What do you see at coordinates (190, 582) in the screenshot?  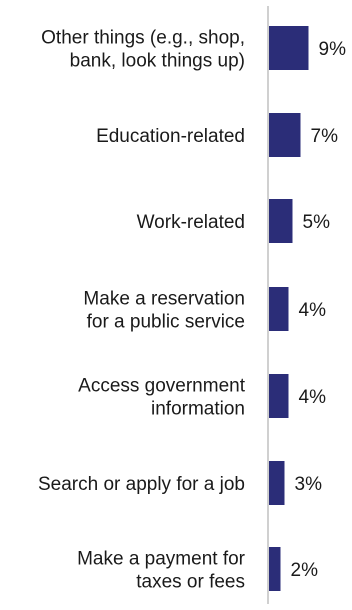 I see `category-label-7-line-2: taxes or fees` at bounding box center [190, 582].